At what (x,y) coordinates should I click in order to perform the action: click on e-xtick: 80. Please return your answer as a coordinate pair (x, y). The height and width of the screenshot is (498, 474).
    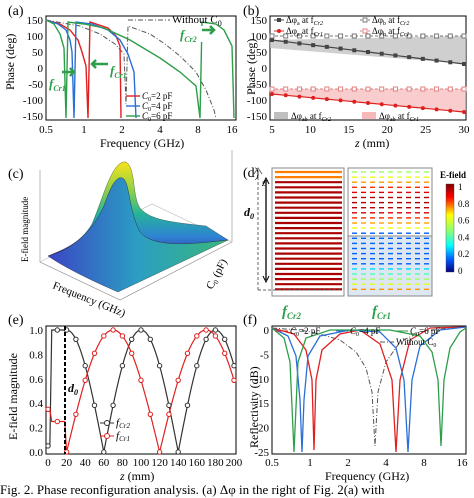
    Looking at the image, I should click on (123, 463).